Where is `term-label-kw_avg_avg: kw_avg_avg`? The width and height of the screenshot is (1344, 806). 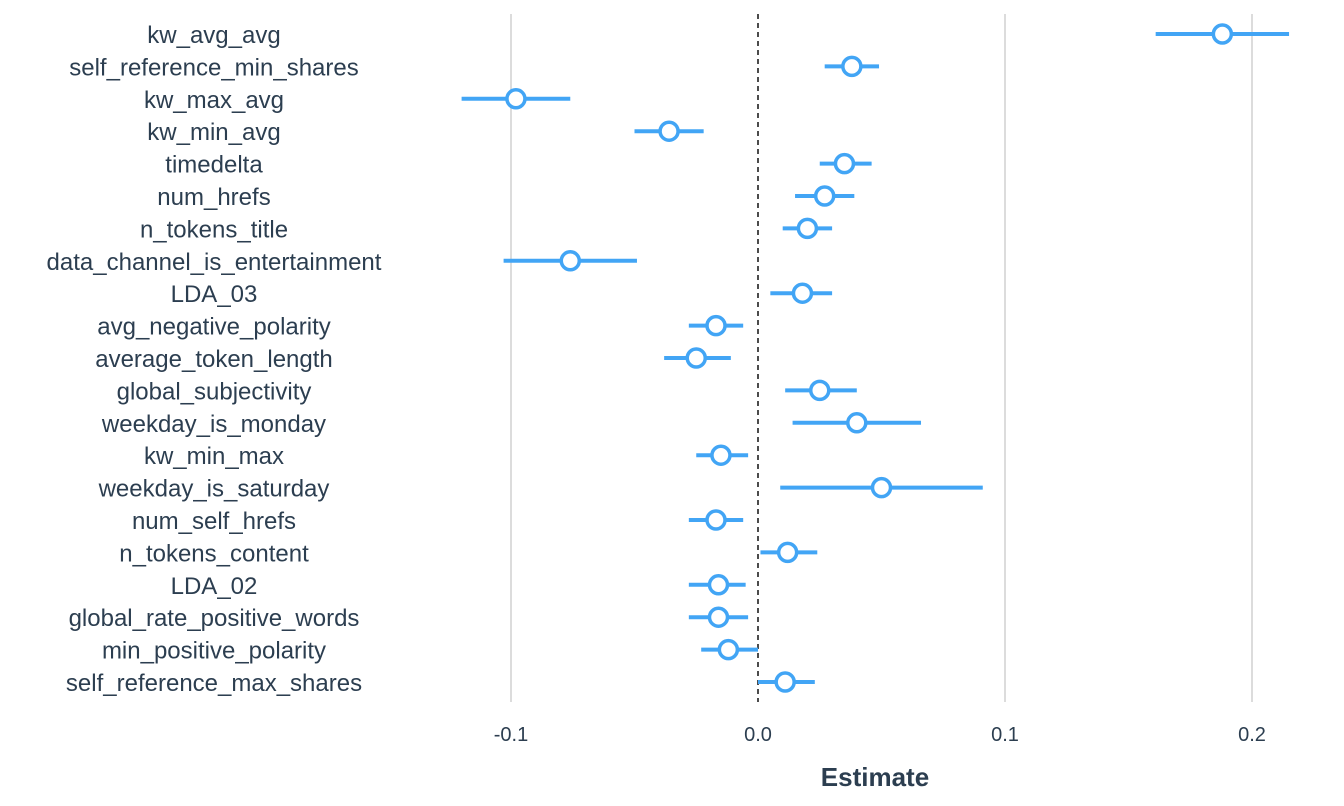 term-label-kw_avg_avg: kw_avg_avg is located at coordinates (213, 35).